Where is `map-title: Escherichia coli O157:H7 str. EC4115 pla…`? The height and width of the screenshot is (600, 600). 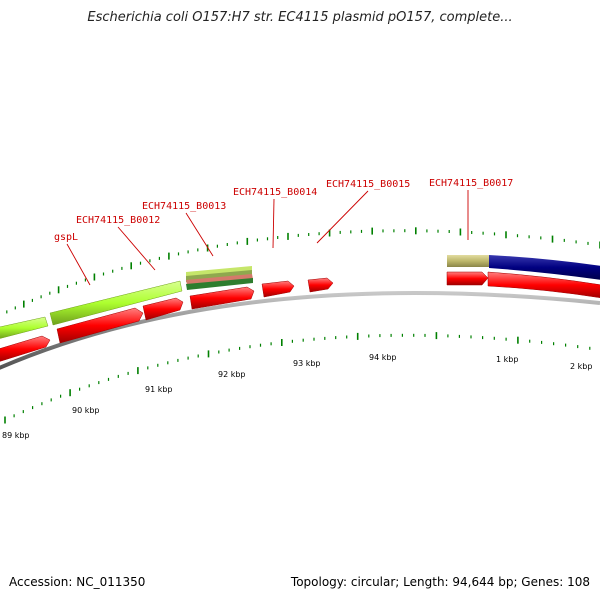 map-title: Escherichia coli O157:H7 str. EC4115 pla… is located at coordinates (300, 17).